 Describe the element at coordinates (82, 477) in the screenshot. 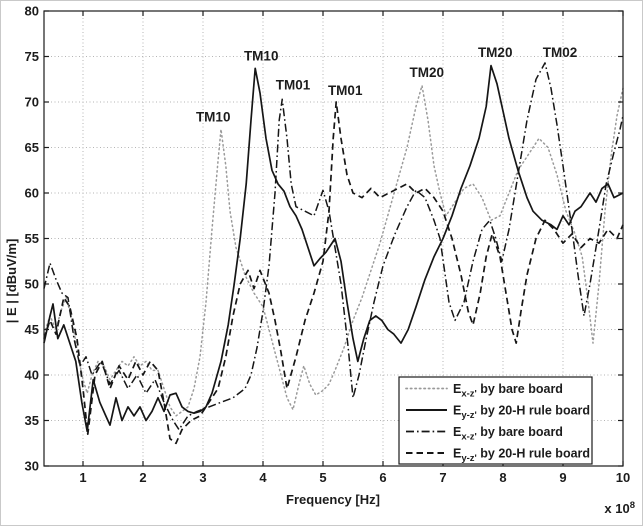

I see `x-tick-label: 1` at that location.